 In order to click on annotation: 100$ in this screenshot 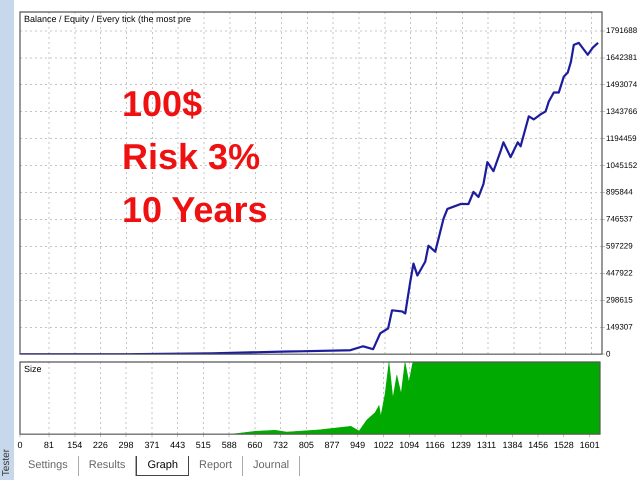, I will do `click(162, 103)`.